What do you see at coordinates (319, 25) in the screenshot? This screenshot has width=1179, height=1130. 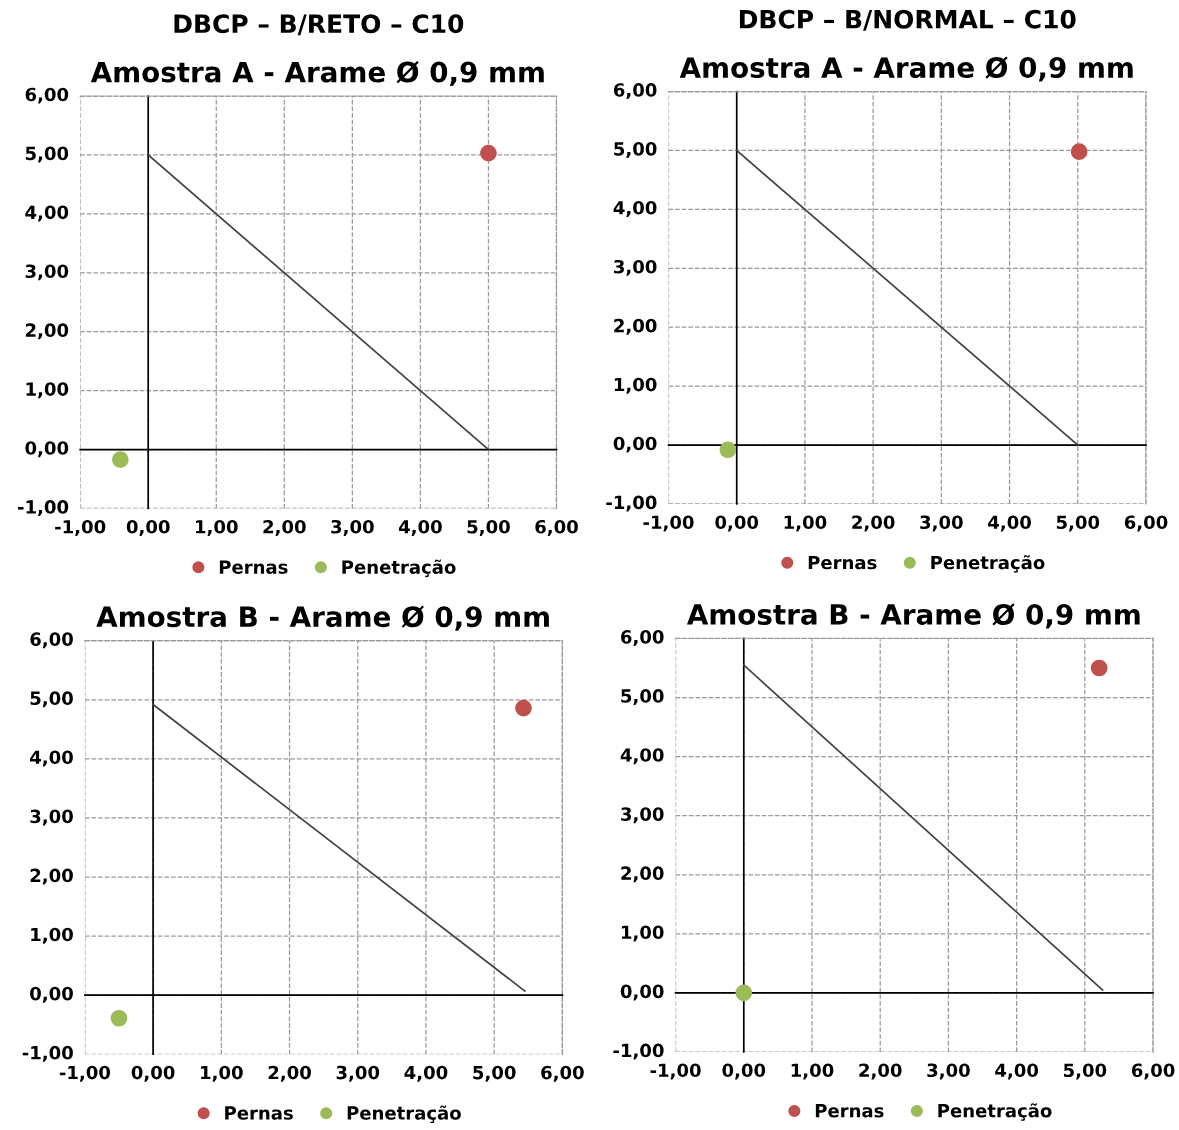 I see `text: DBCP – B/RETO – C10` at bounding box center [319, 25].